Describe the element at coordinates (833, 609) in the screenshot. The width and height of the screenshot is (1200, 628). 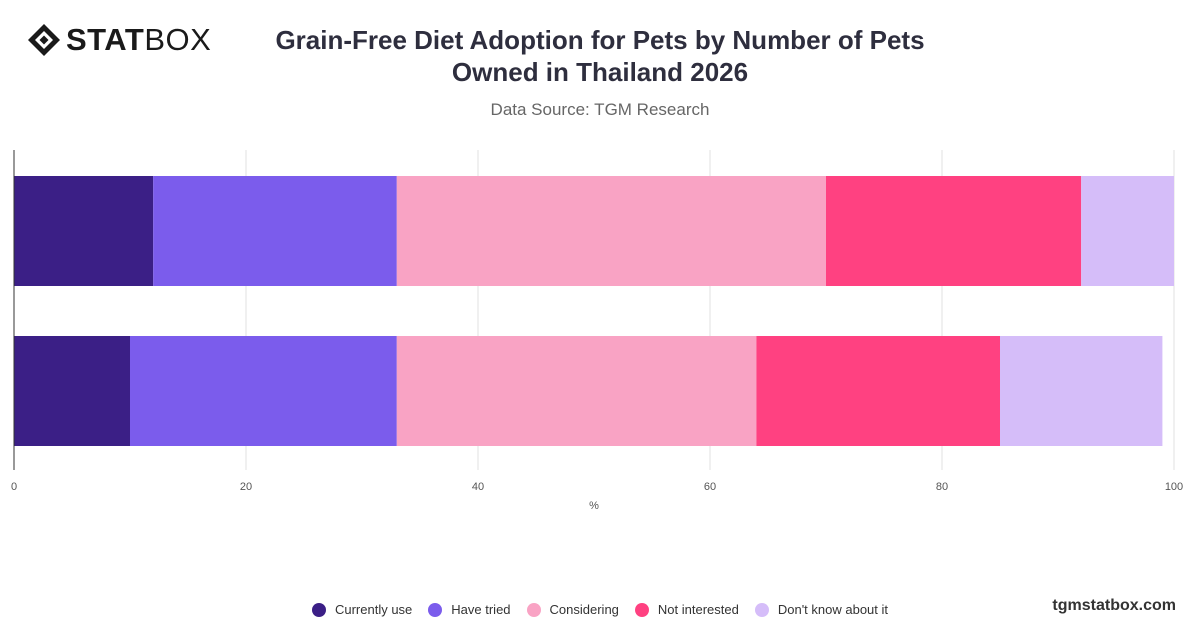
I see `legend-label: Don't know about it` at that location.